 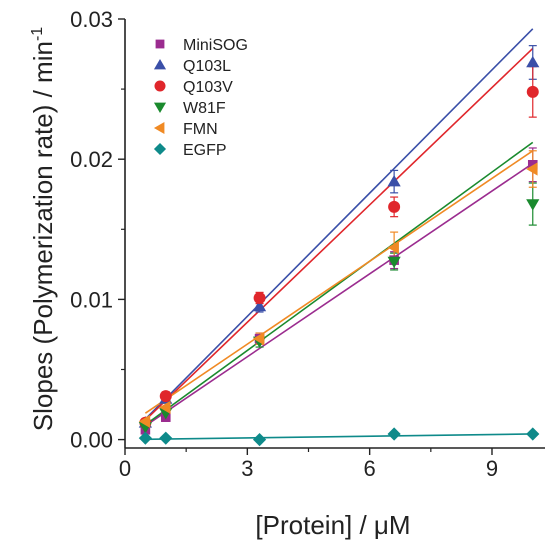 What do you see at coordinates (91, 19) in the screenshot?
I see `y-tick-label: 0.03` at bounding box center [91, 19].